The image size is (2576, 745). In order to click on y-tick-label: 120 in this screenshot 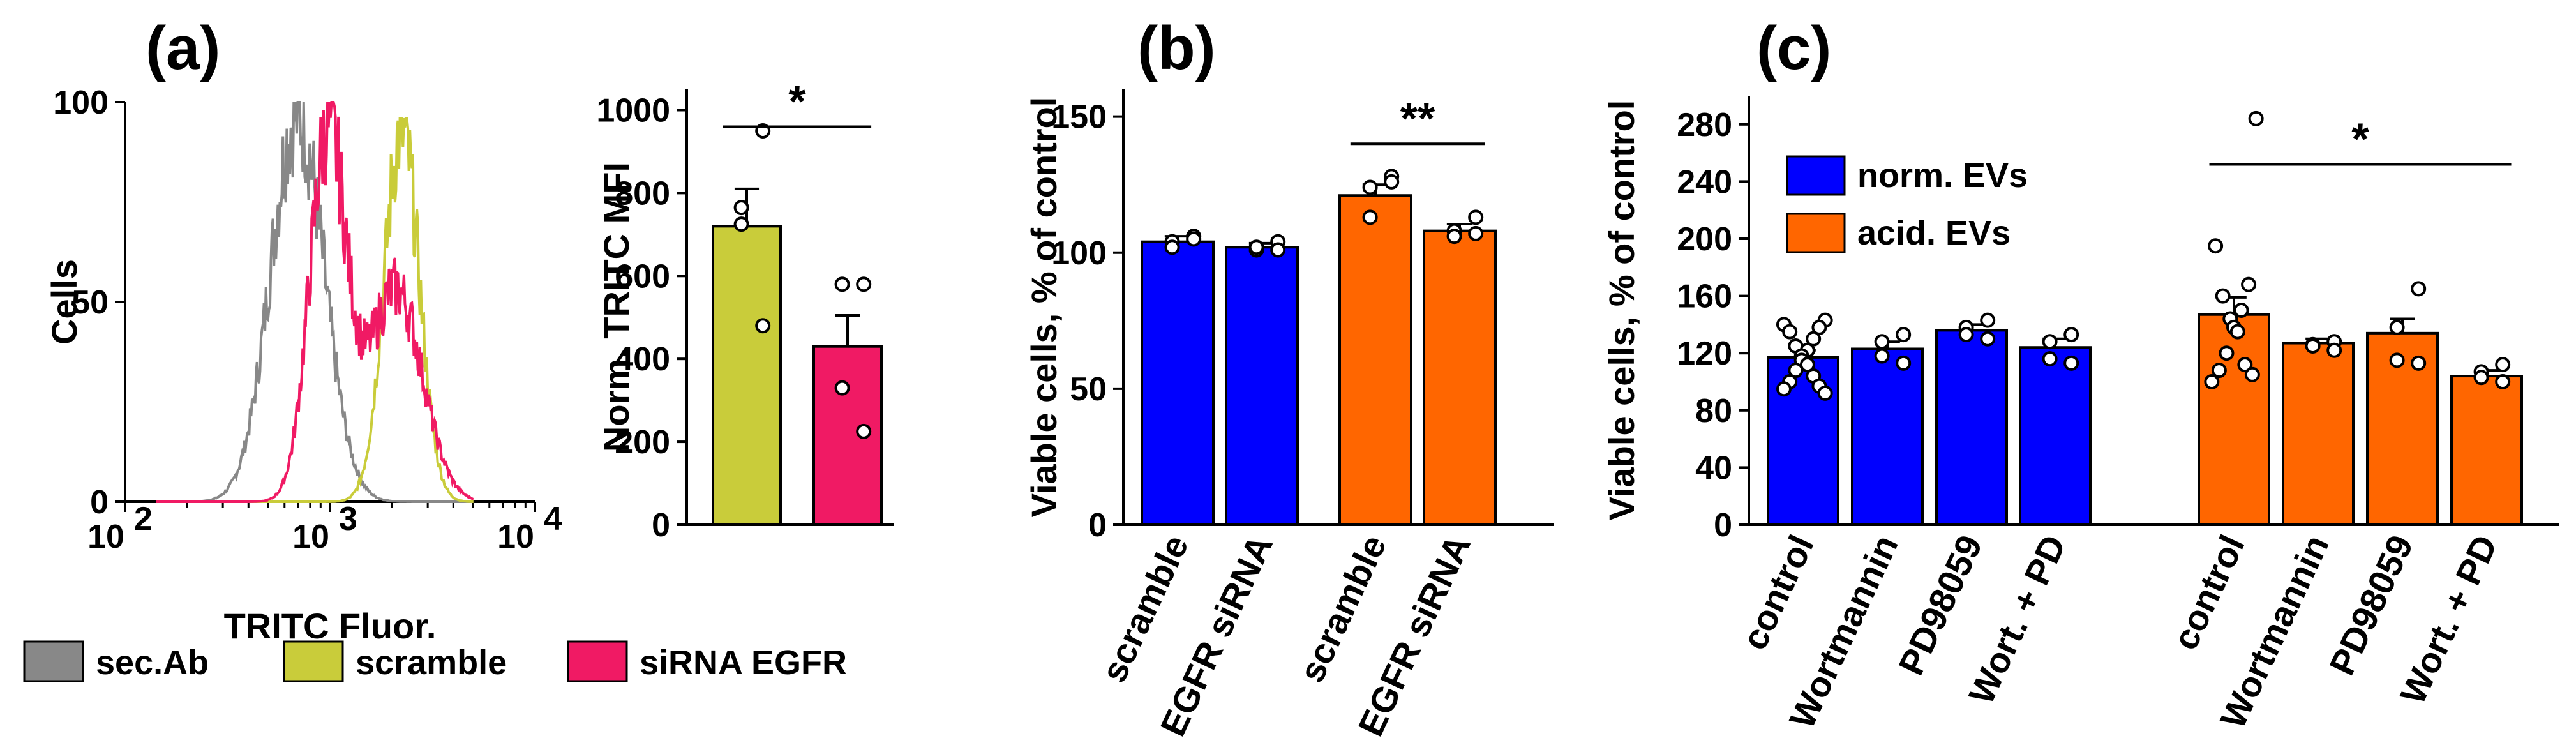, I will do `click(1704, 353)`.